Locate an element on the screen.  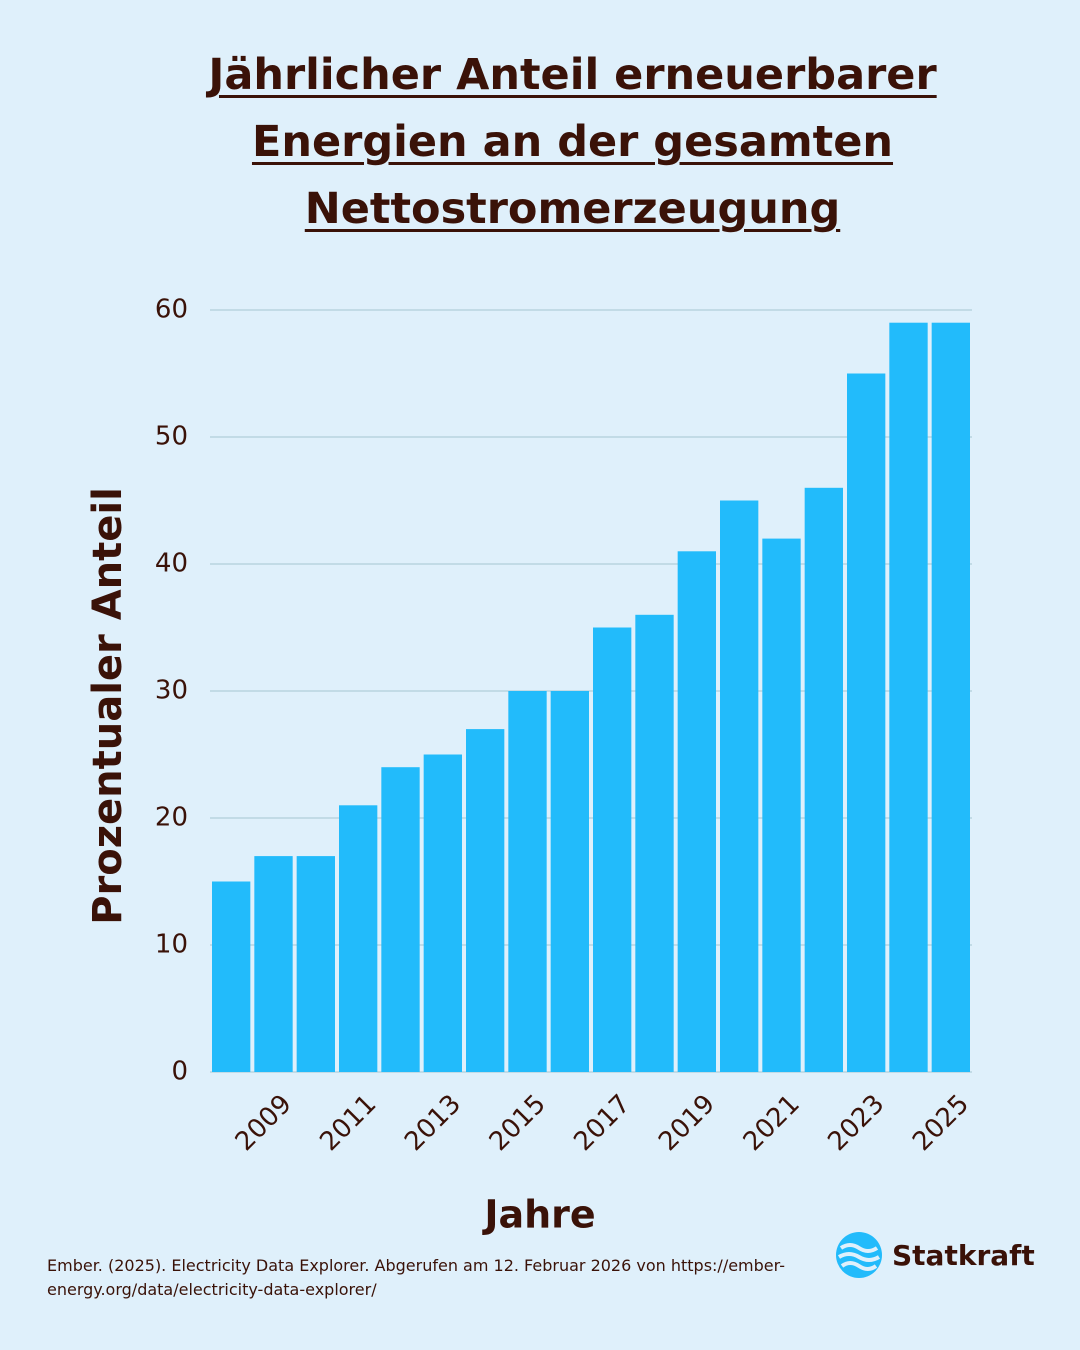
logo-text: Statkraft is located at coordinates (963, 1255).